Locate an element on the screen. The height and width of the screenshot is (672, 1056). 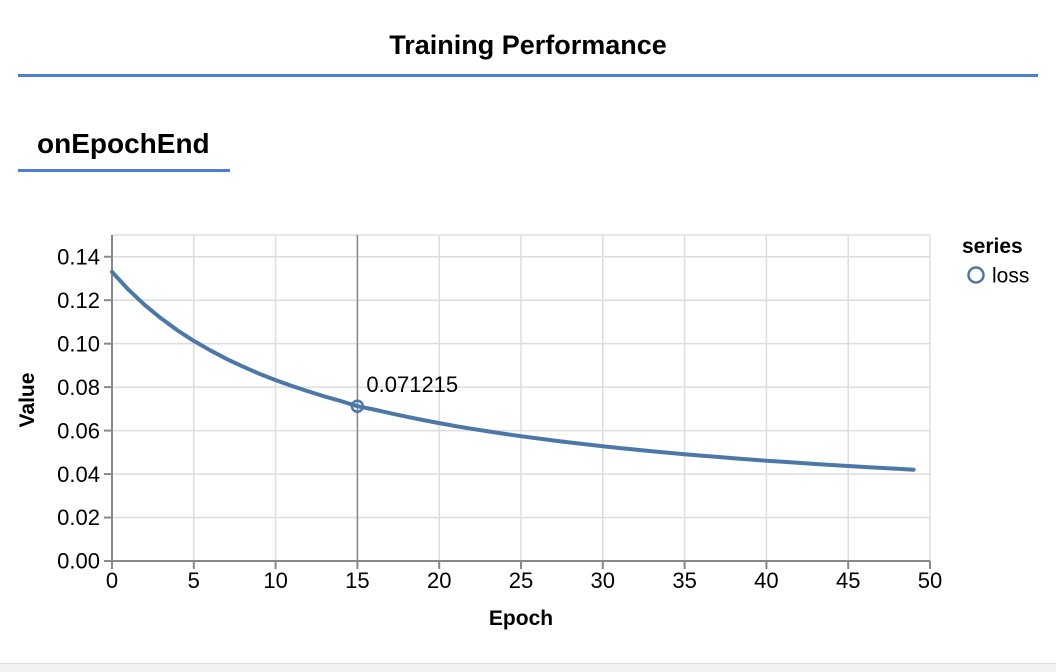
tooltip-value: 0.071215 is located at coordinates (412, 384).